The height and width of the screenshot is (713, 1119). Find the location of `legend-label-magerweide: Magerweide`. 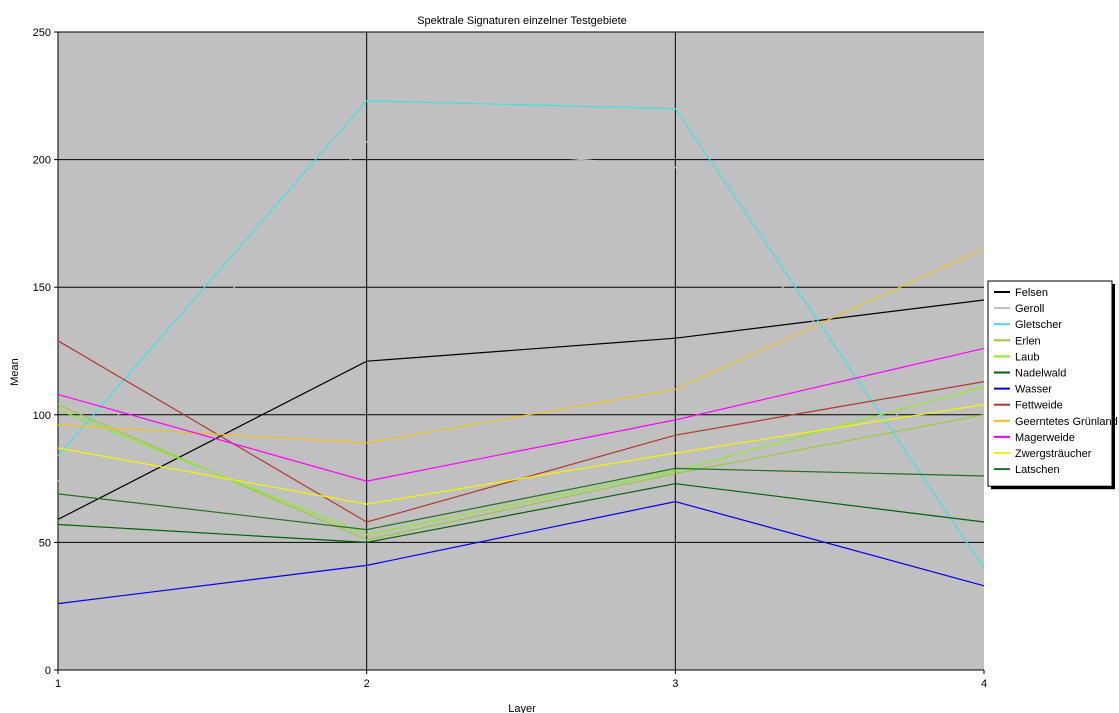

legend-label-magerweide: Magerweide is located at coordinates (1045, 438).